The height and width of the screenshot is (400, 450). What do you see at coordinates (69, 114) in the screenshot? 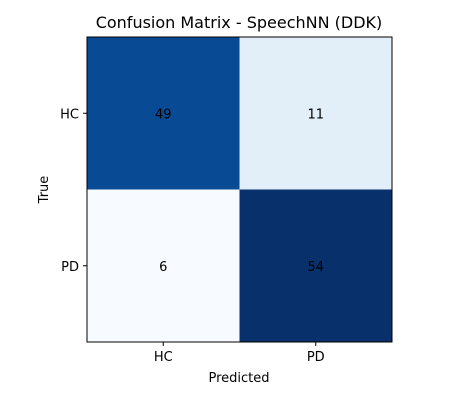
I see `y-tick-label-hc: HC` at bounding box center [69, 114].